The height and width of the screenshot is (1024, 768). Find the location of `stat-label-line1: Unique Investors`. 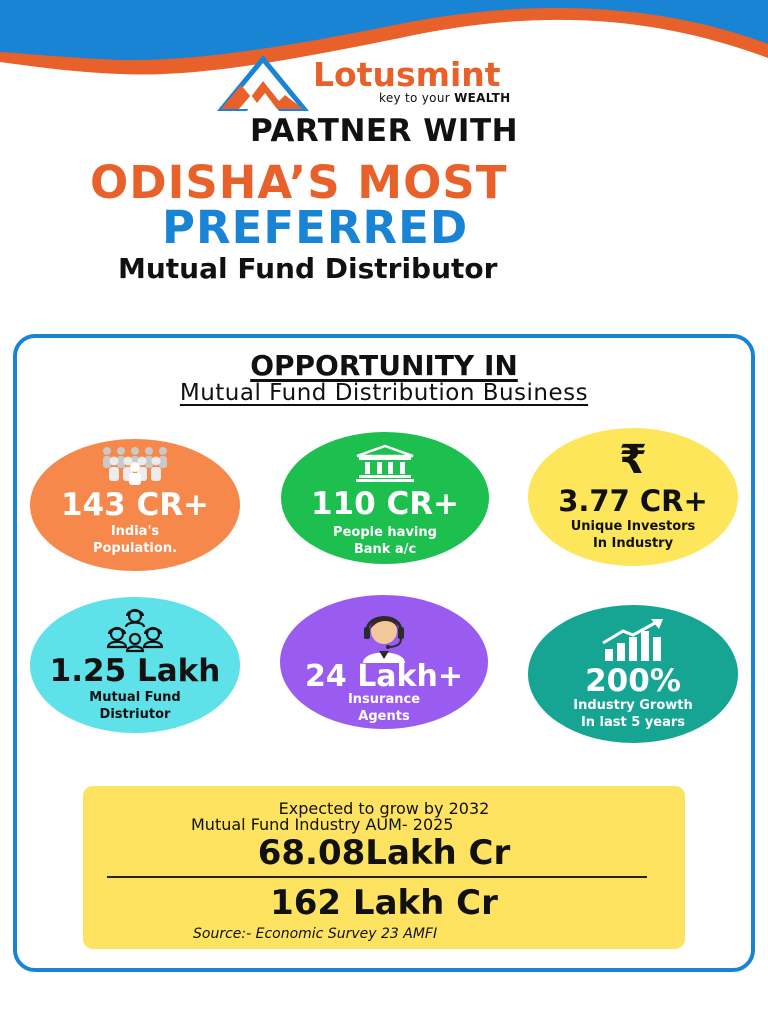

stat-label-line1: Unique Investors is located at coordinates (633, 526).